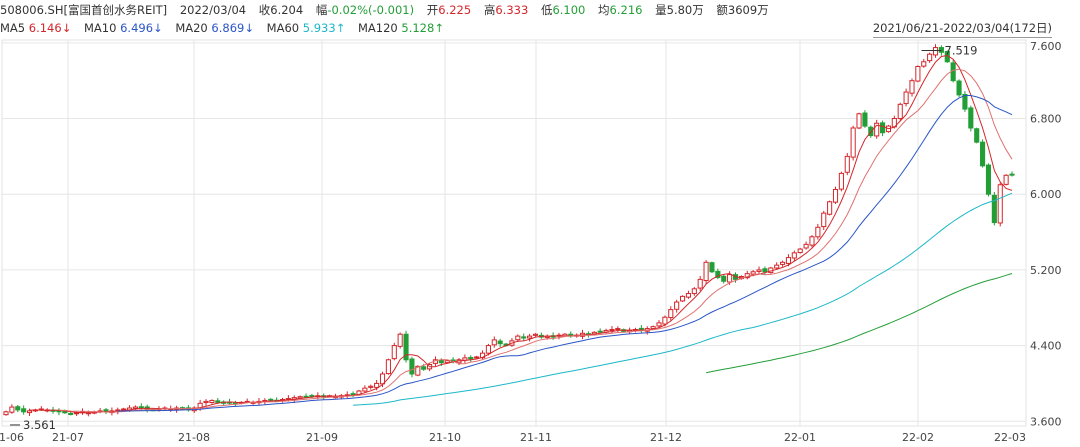 This screenshot has width=1080, height=447. Describe the element at coordinates (45, 28) in the screenshot. I see `ma5-value: 6.146` at that location.